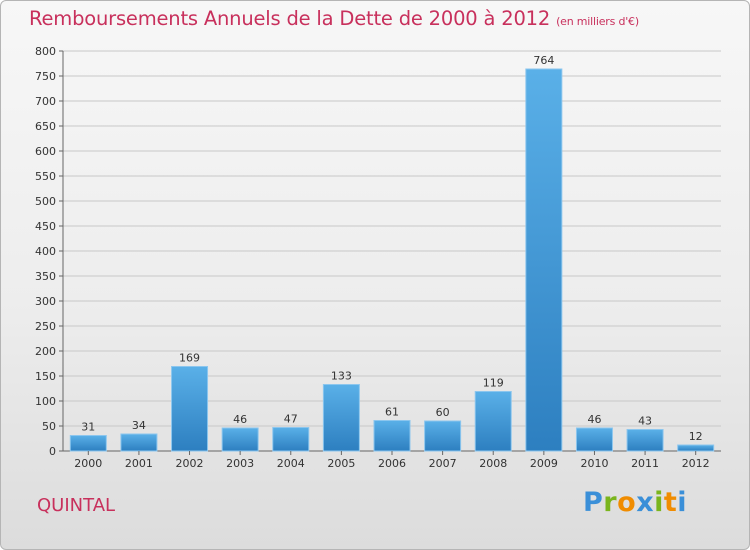 Image resolution: width=750 pixels, height=550 pixels. I want to click on y-tick-label-800: 800, so click(45, 51).